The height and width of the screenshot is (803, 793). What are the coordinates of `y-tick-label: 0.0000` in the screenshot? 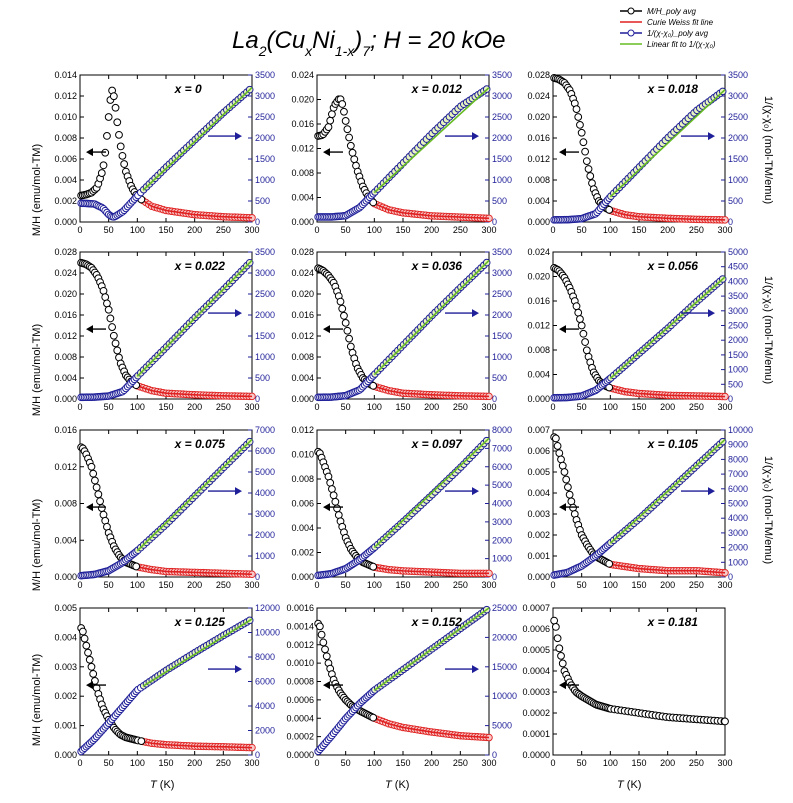 It's located at (536, 755).